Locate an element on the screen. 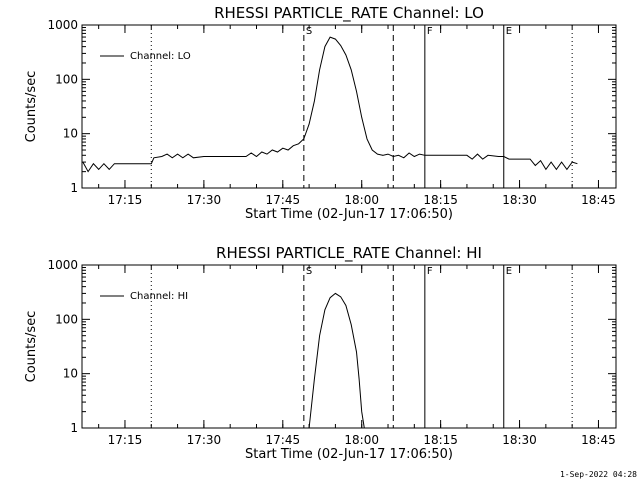 This screenshot has width=640, height=480. series-line-channel-hi is located at coordinates (336, 360).